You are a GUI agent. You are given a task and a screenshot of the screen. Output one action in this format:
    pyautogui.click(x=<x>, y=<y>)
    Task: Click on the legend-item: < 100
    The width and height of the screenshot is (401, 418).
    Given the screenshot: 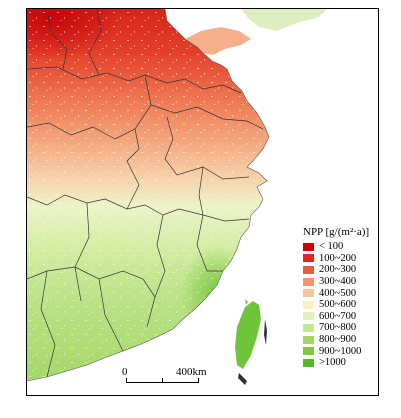 What is the action you would take?
    pyautogui.click(x=349, y=247)
    